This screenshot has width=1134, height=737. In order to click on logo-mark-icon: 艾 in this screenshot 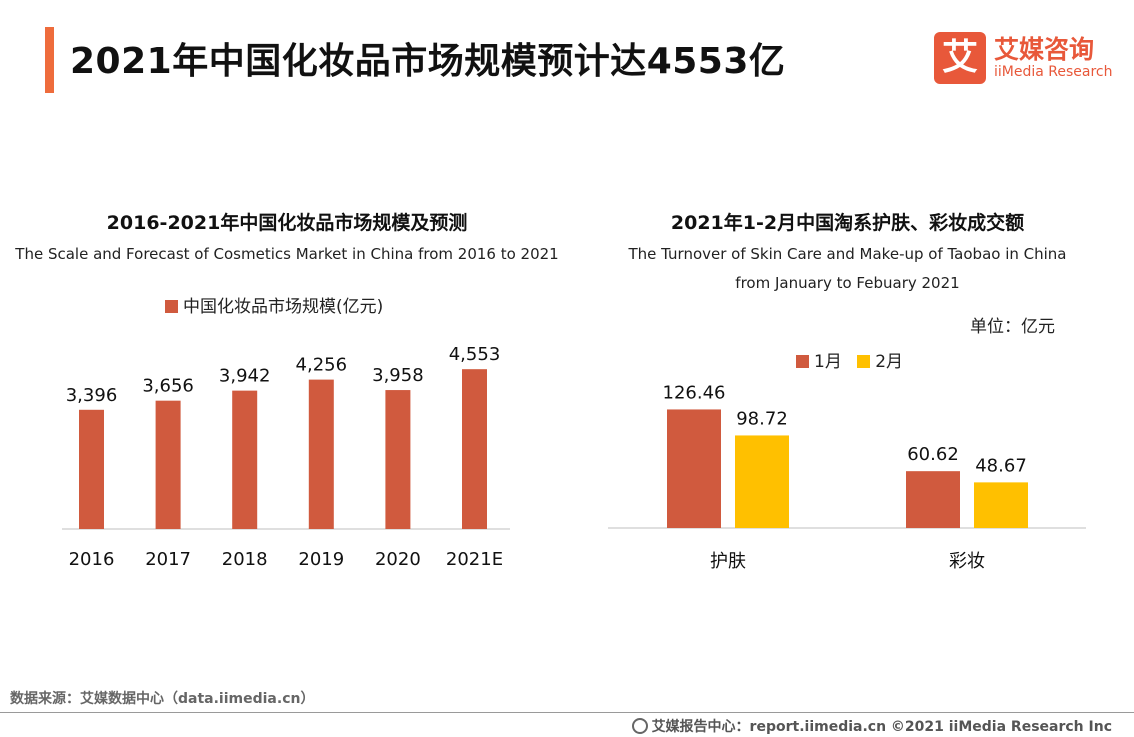, I will do `click(960, 58)`.